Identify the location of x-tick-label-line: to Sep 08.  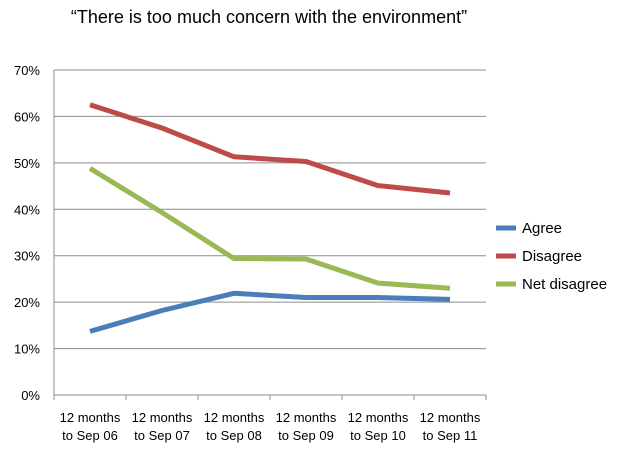
(234, 435).